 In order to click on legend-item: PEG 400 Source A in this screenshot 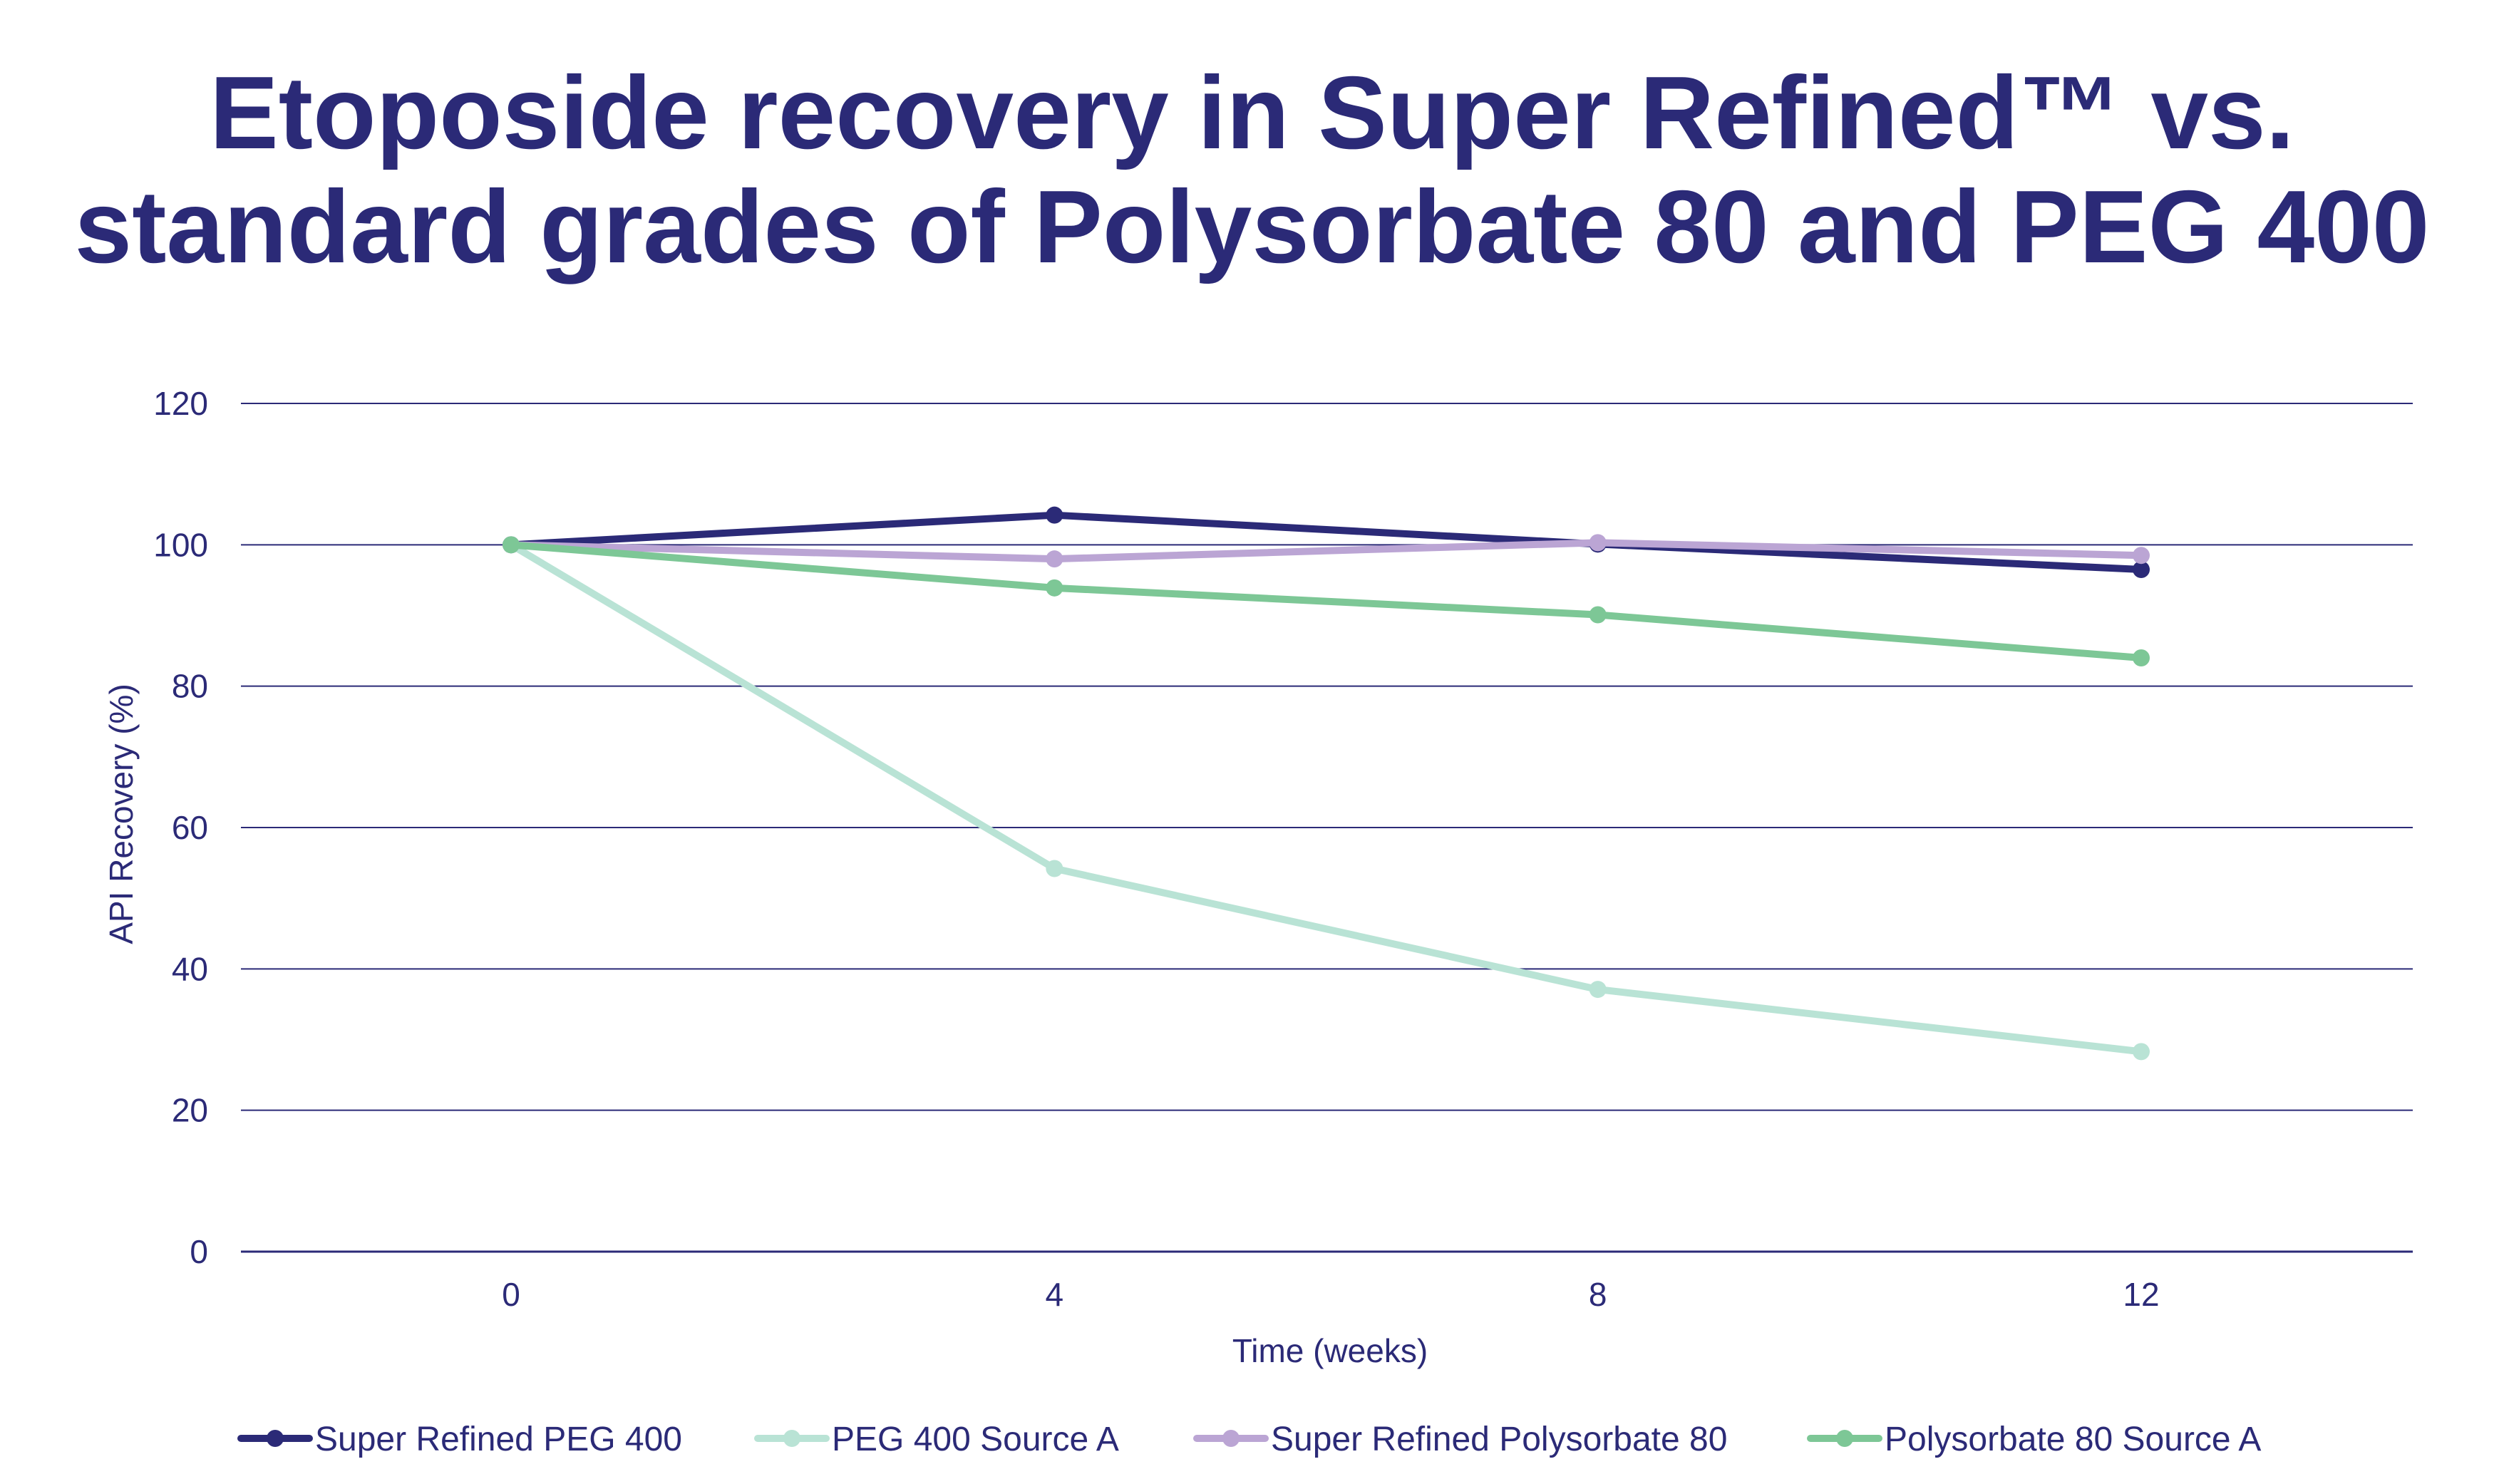, I will do `click(936, 1439)`.